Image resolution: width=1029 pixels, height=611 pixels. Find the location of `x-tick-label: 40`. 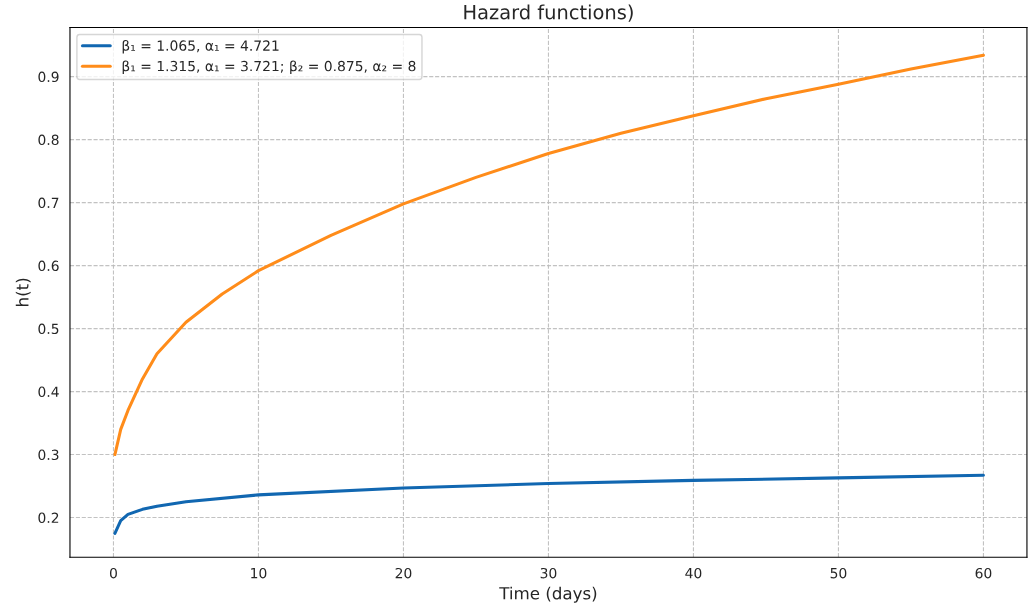

x-tick-label: 40 is located at coordinates (693, 573).